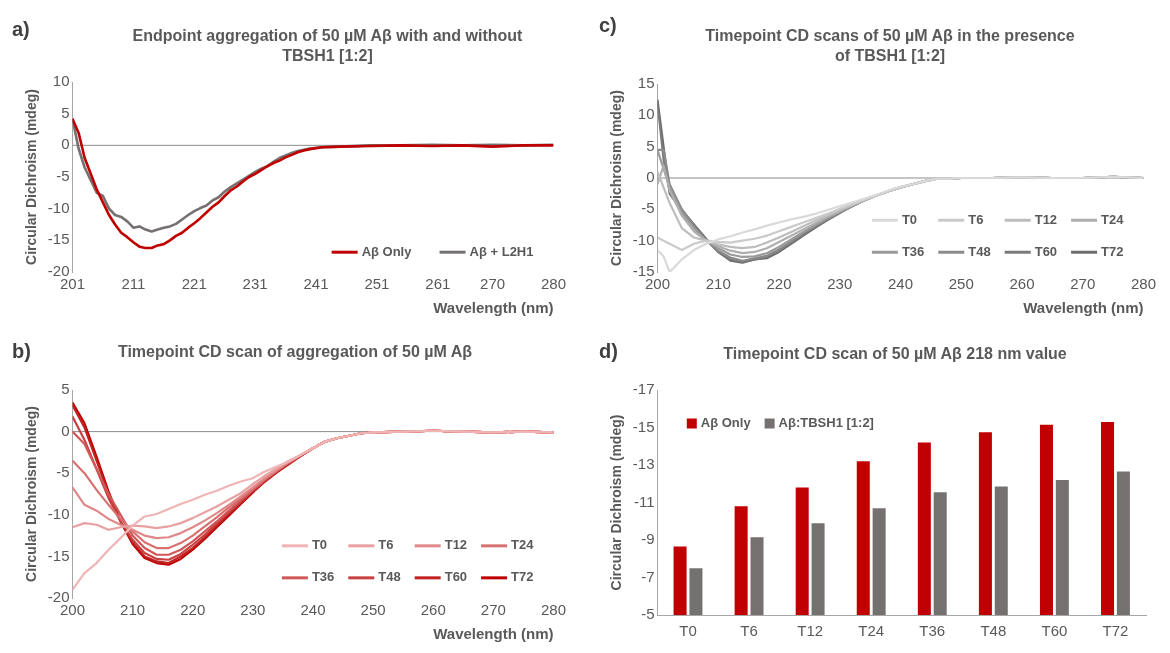 This screenshot has height=653, width=1170. I want to click on text: a), so click(21, 29).